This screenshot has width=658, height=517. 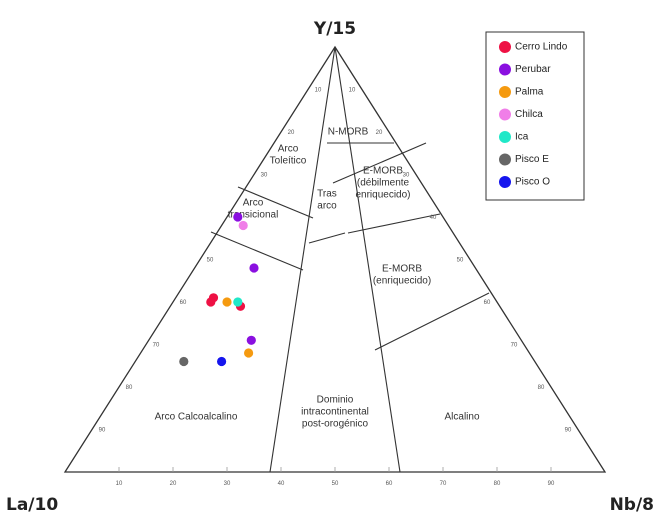 What do you see at coordinates (275, 202) in the screenshot?
I see `boundary-arco-toleitico` at bounding box center [275, 202].